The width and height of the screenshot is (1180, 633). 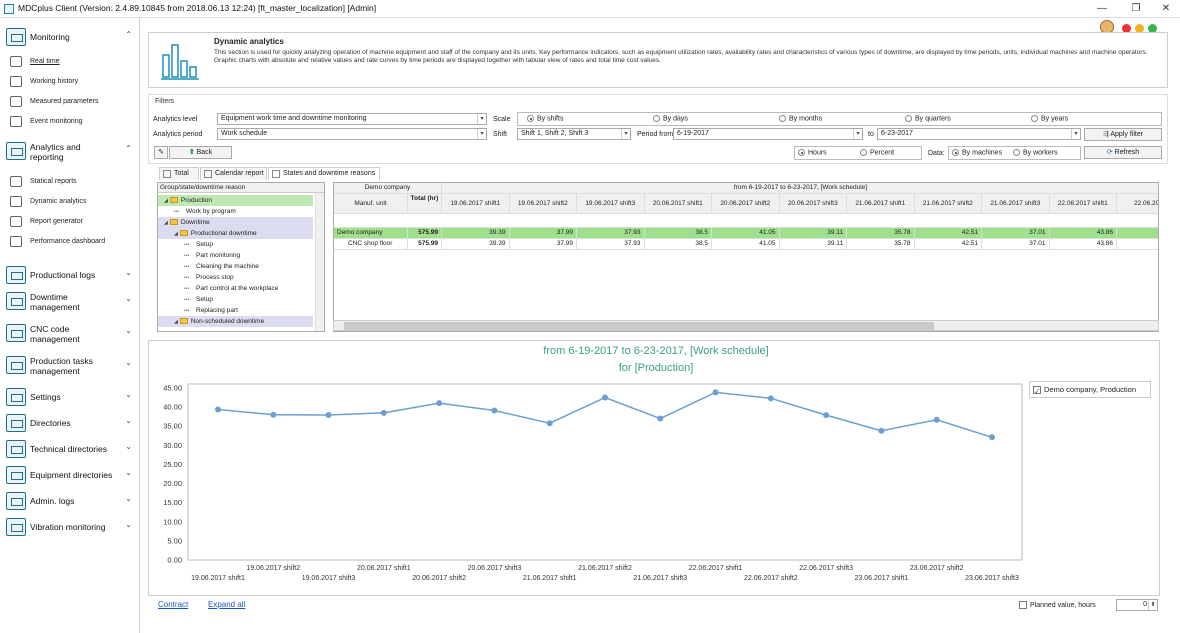 I want to click on state-dots-icon: •••, so click(x=187, y=267).